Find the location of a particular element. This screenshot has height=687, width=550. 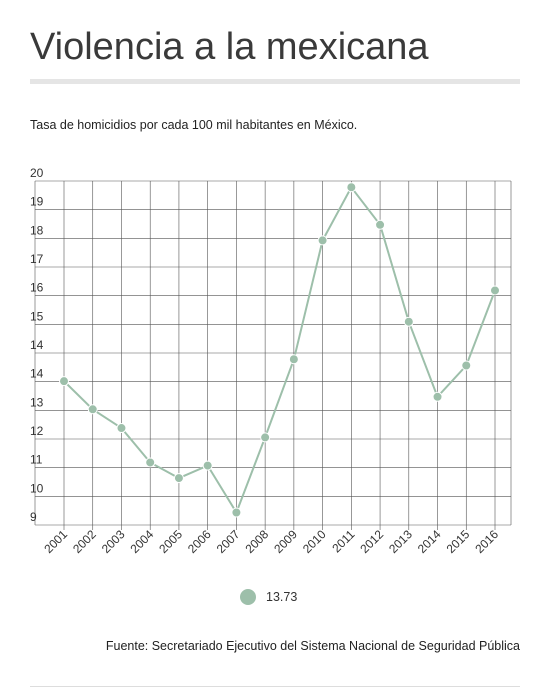

y-tick-label: 15 is located at coordinates (37, 316).